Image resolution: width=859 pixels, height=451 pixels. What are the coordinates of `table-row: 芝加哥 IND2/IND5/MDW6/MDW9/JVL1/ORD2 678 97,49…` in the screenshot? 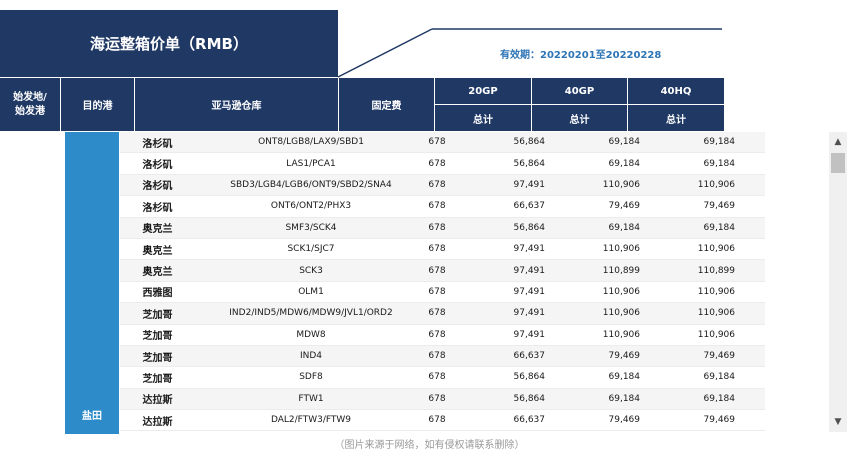 It's located at (442, 314).